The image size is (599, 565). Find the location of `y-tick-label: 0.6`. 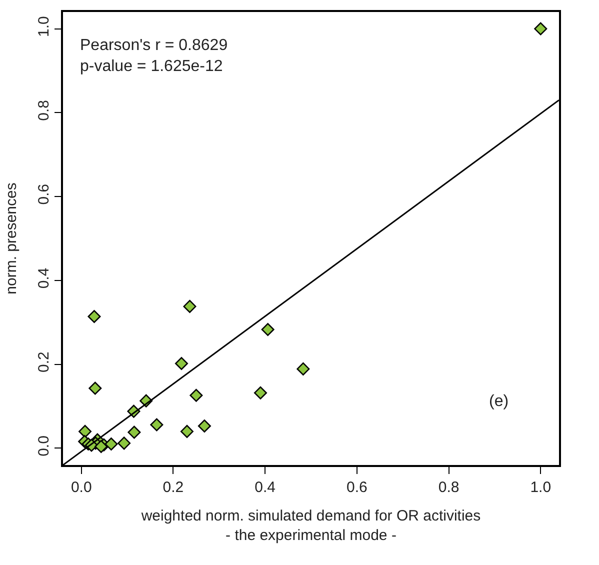

y-tick-label: 0.6 is located at coordinates (43, 194).